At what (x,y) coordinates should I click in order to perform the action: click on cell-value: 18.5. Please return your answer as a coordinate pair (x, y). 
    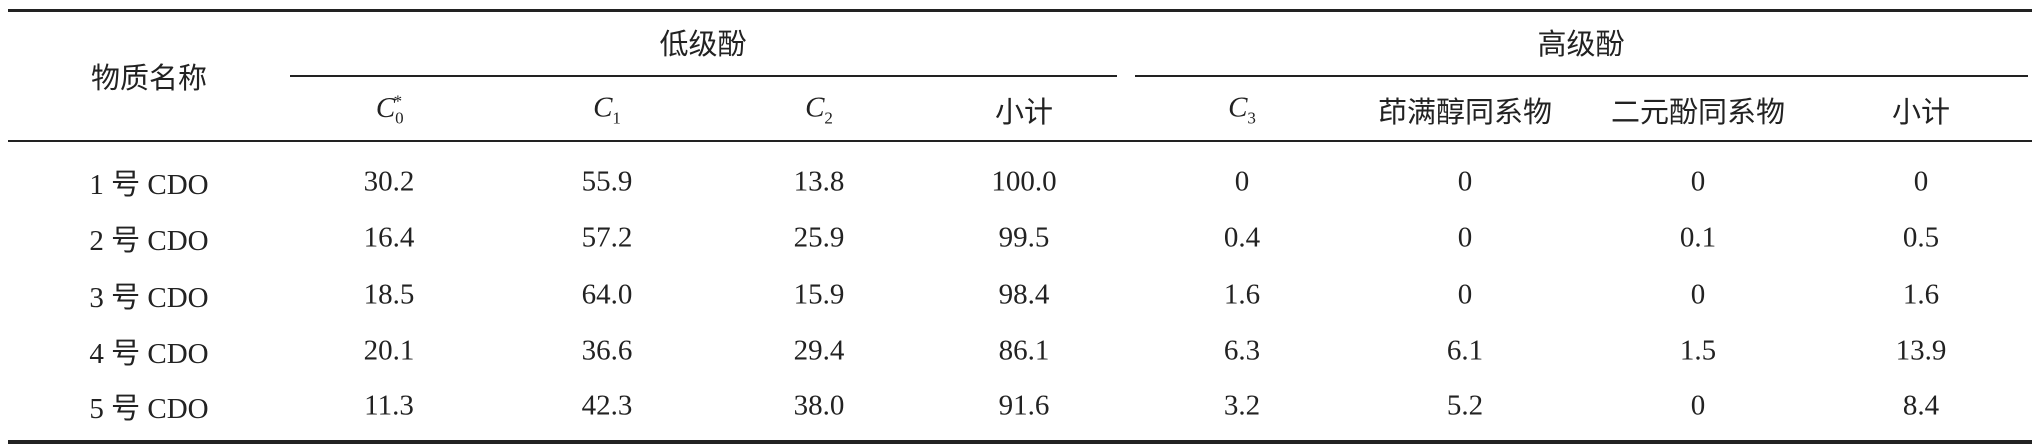
    Looking at the image, I should click on (389, 294).